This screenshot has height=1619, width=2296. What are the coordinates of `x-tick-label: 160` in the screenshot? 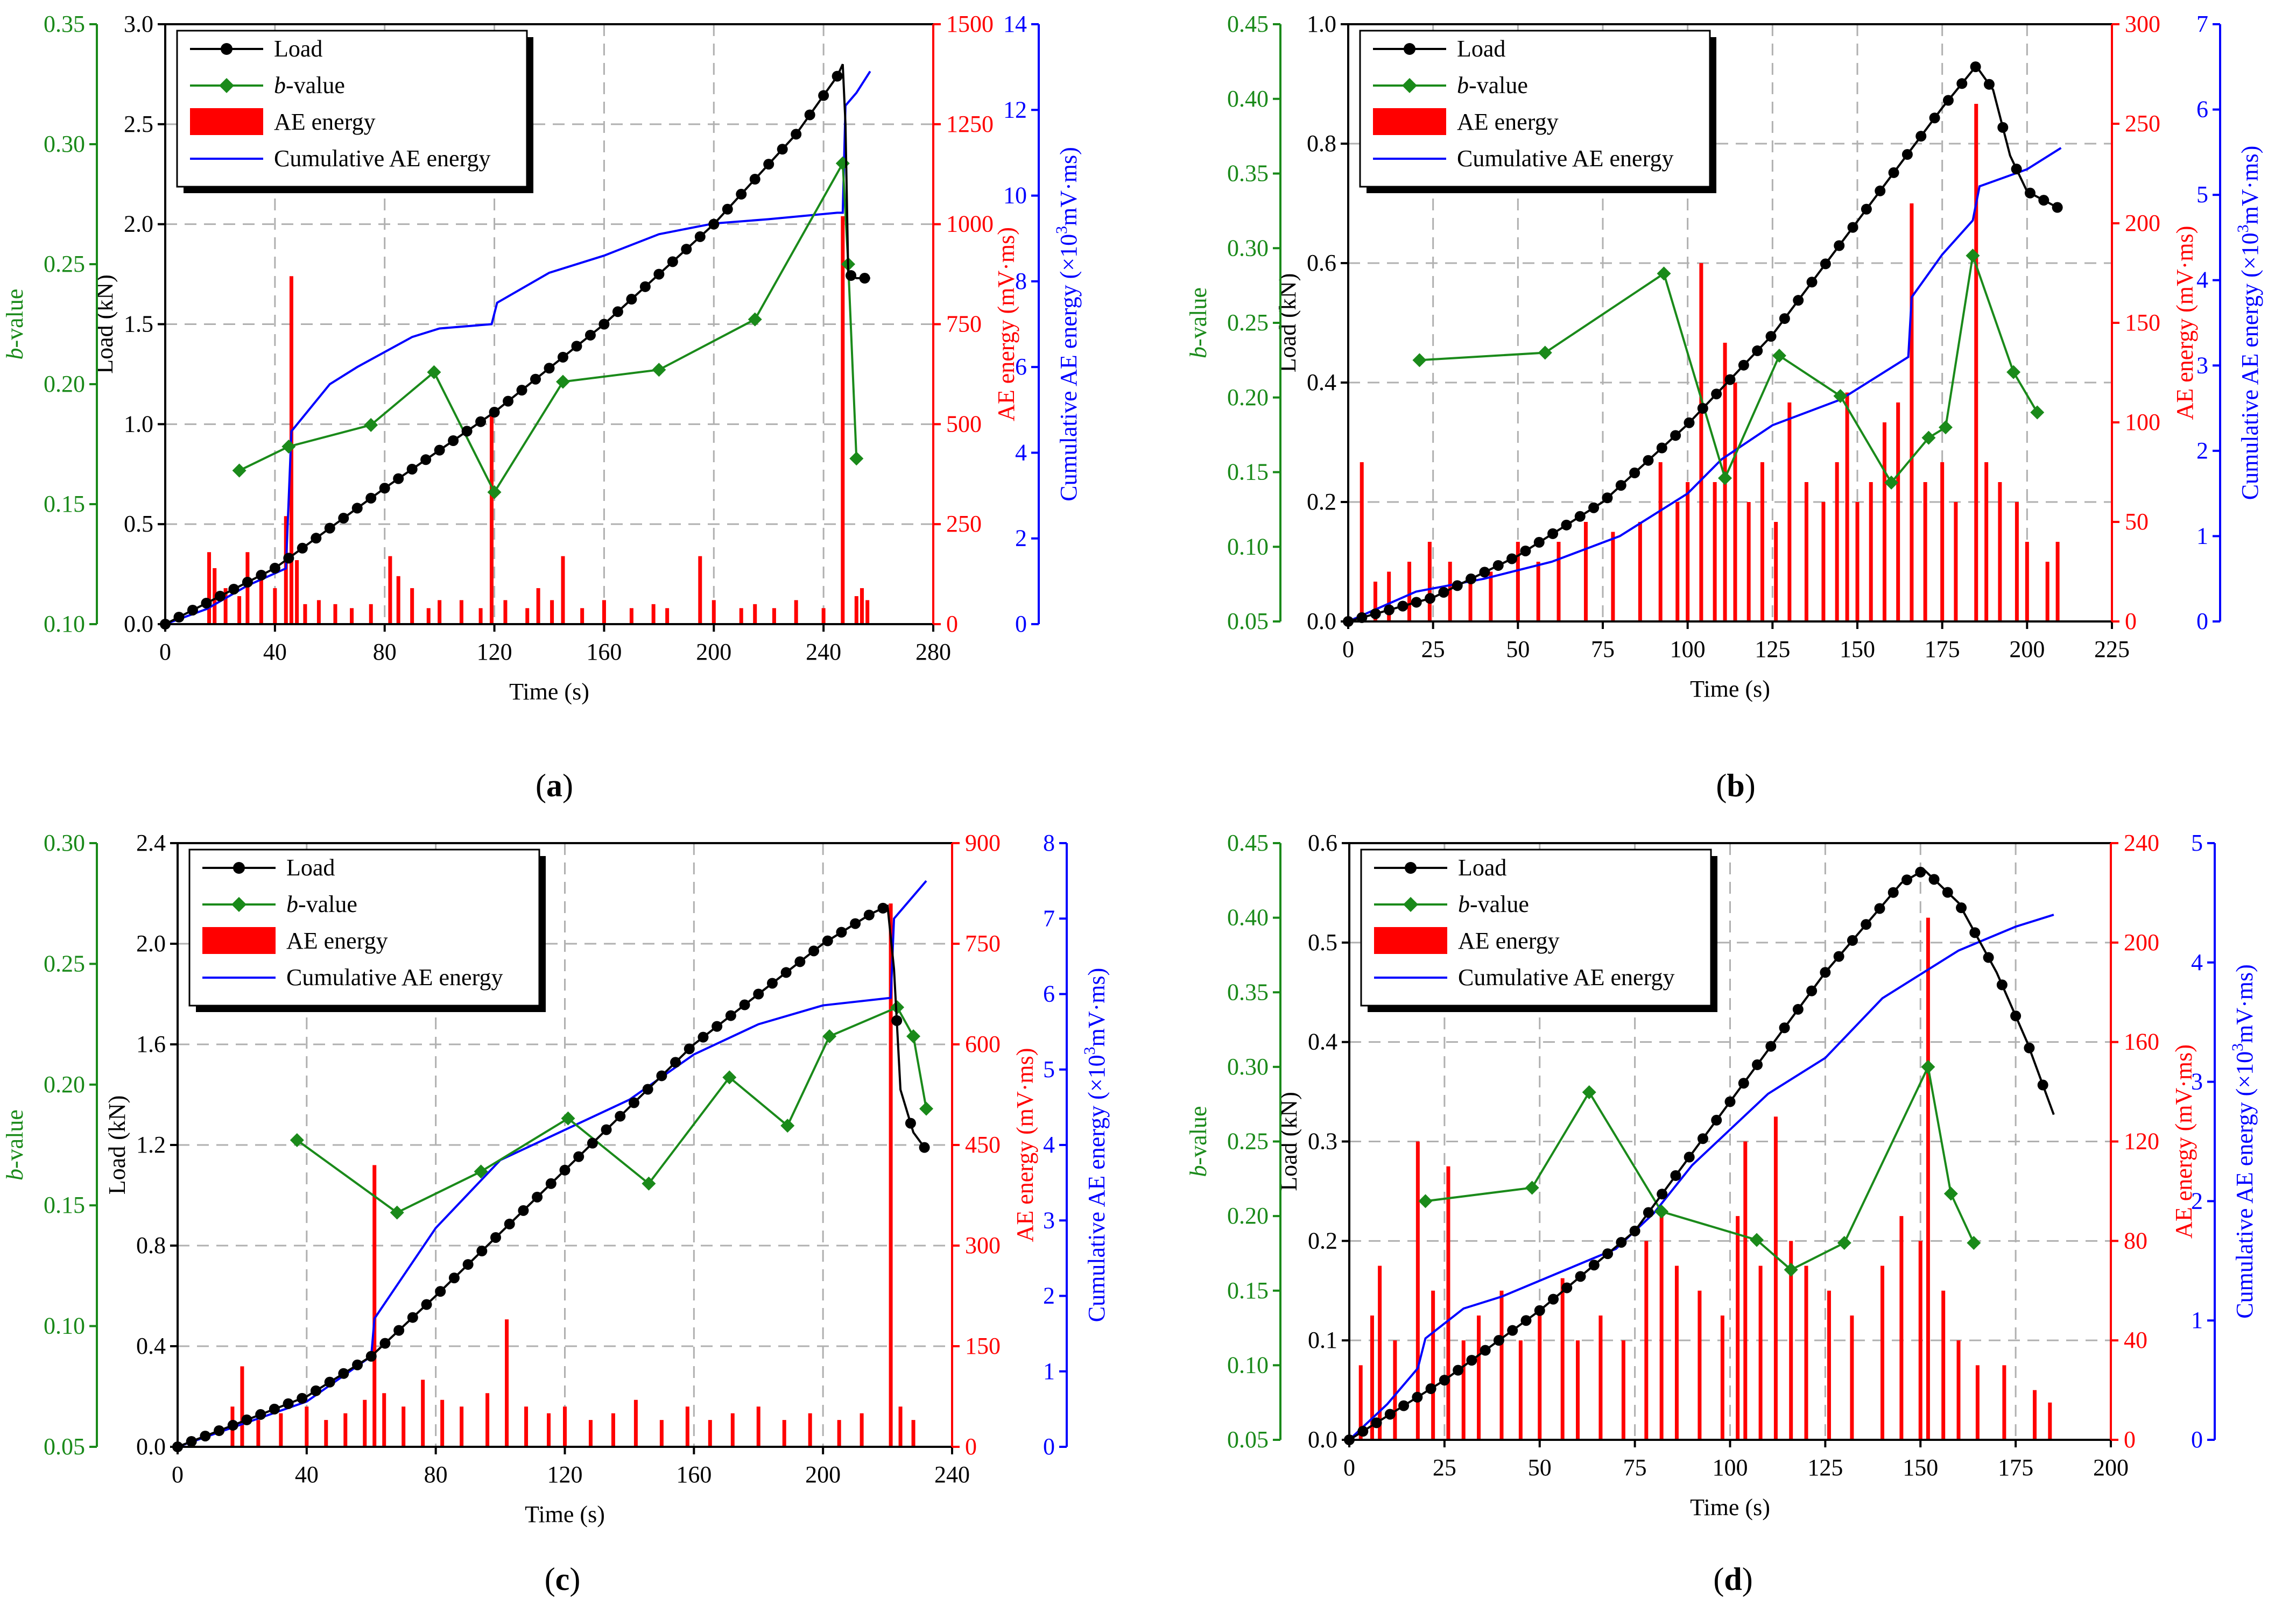 It's located at (694, 1474).